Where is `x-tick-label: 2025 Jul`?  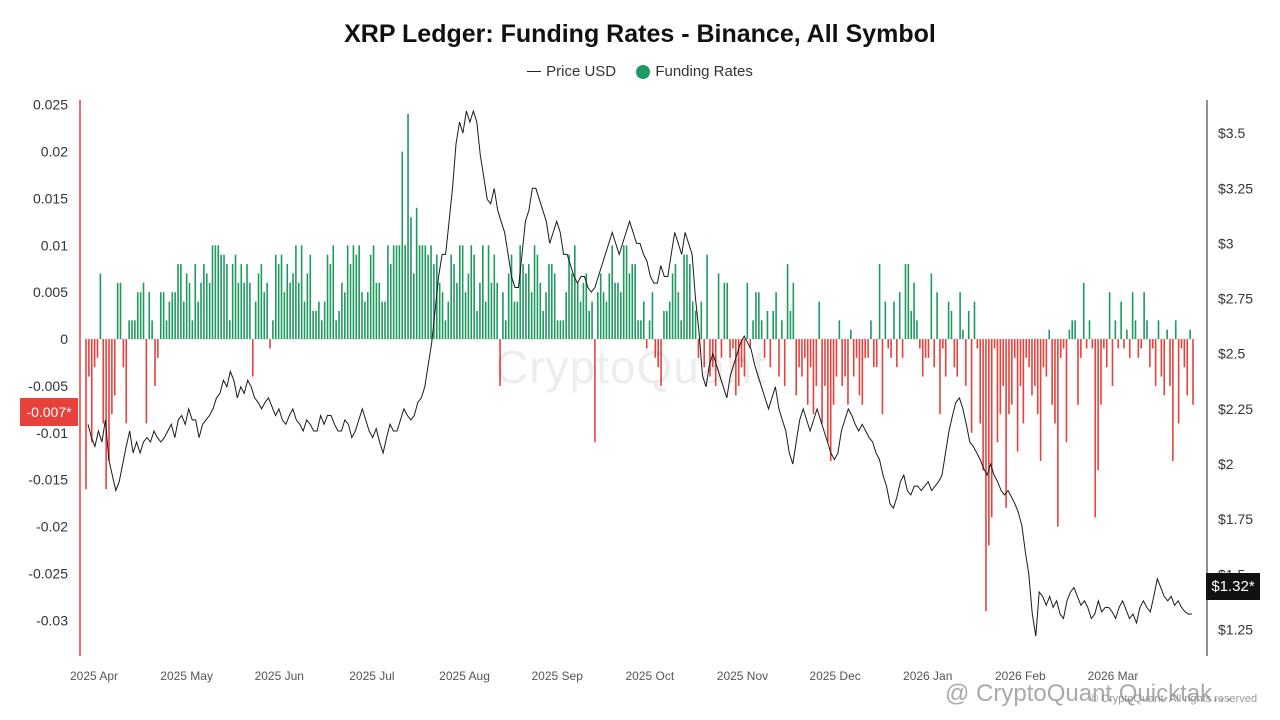
x-tick-label: 2025 Jul is located at coordinates (371, 676).